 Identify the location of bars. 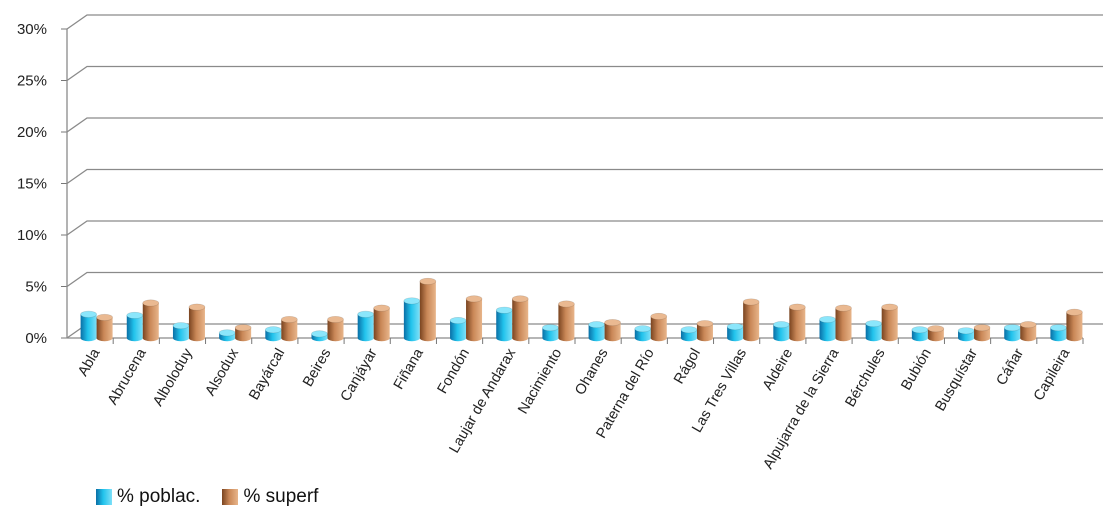
(581, 309).